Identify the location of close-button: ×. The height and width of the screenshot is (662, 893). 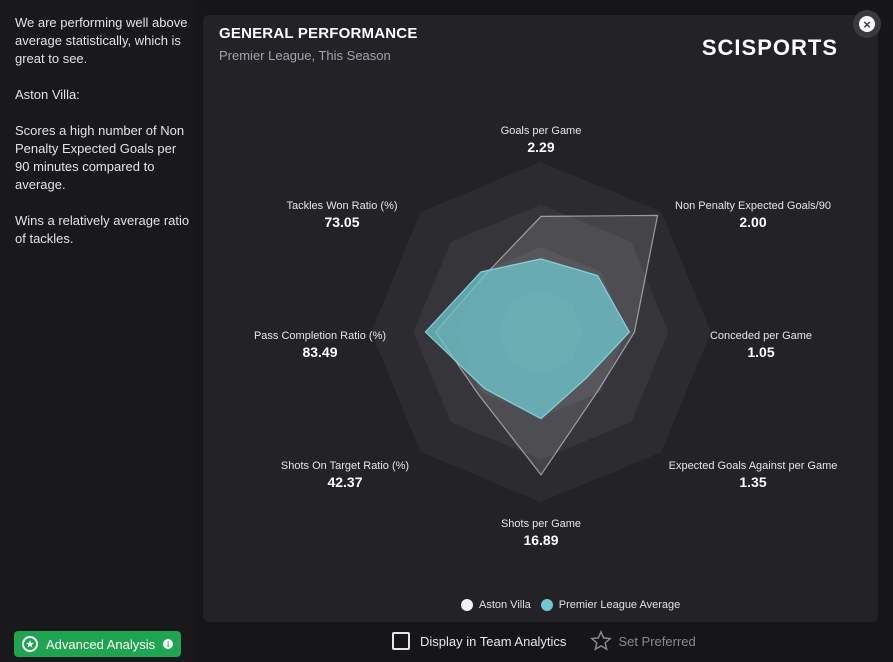
(867, 24).